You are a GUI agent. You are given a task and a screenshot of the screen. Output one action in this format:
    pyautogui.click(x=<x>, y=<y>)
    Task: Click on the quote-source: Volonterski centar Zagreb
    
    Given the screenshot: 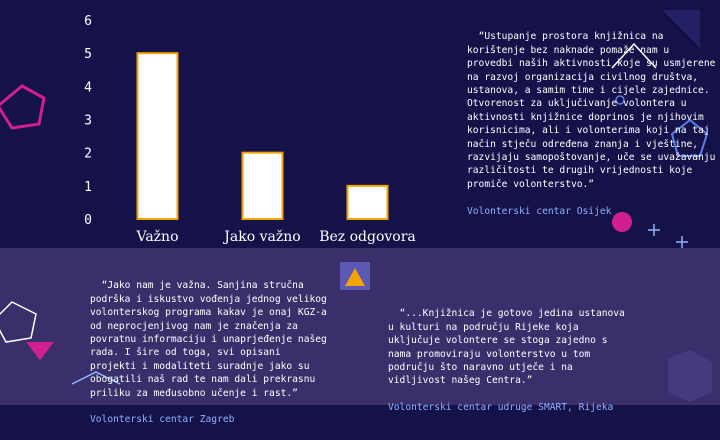 What is the action you would take?
    pyautogui.click(x=162, y=420)
    